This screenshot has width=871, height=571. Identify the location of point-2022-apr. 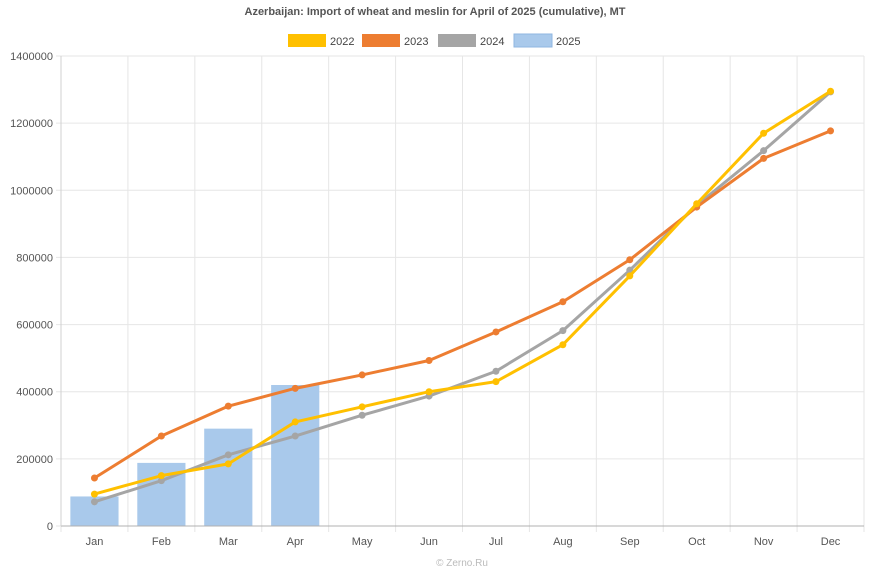
(295, 422).